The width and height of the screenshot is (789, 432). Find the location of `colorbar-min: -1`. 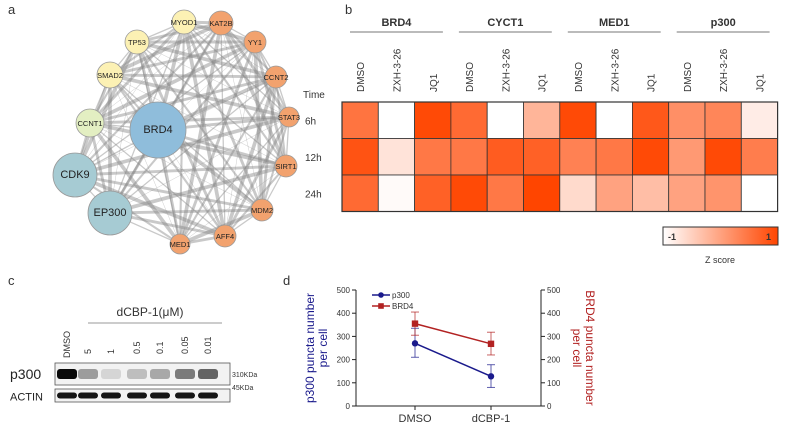

colorbar-min: -1 is located at coordinates (672, 237).